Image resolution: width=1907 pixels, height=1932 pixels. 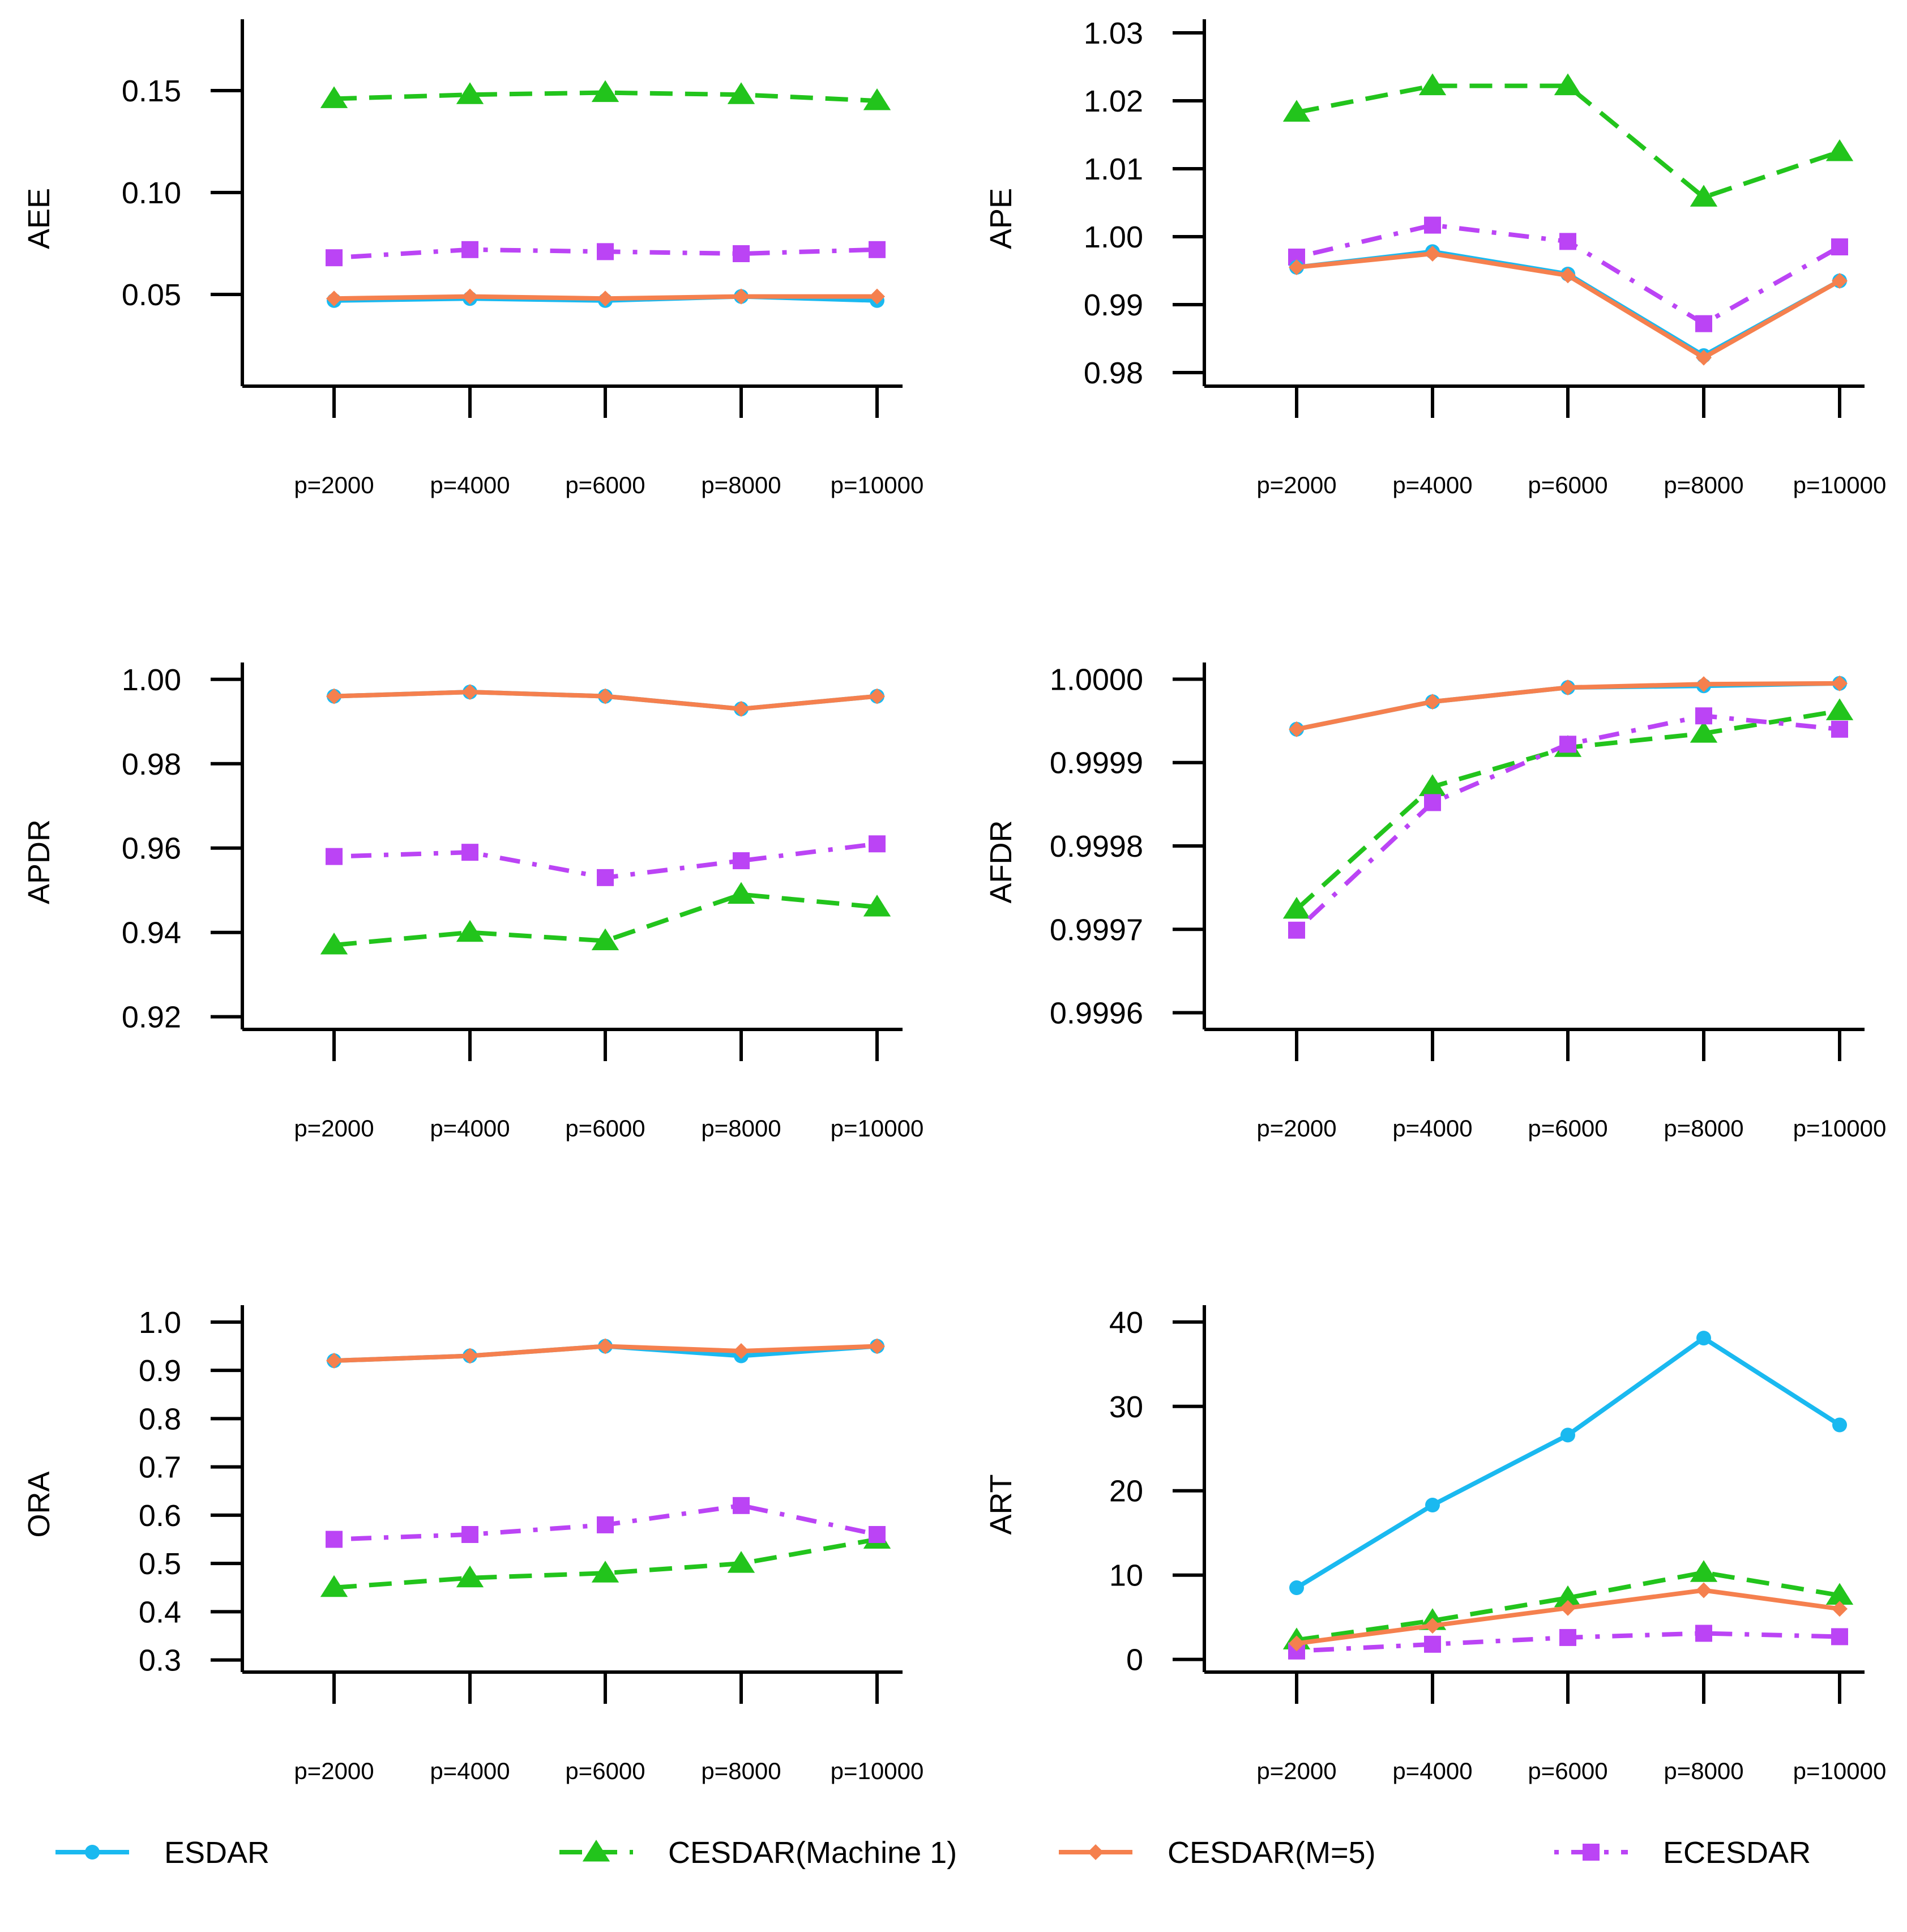 What do you see at coordinates (160, 1661) in the screenshot?
I see `y-tick-label: 0.3` at bounding box center [160, 1661].